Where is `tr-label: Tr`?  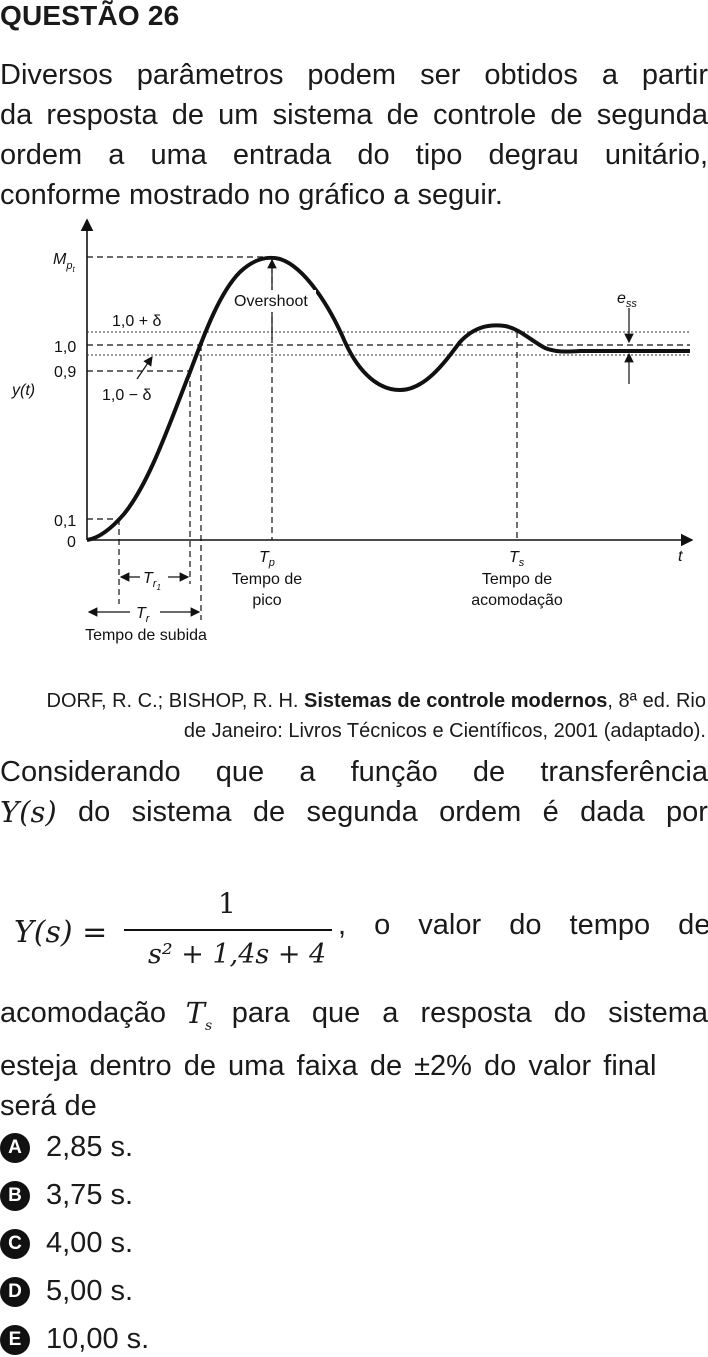 tr-label: Tr is located at coordinates (143, 615).